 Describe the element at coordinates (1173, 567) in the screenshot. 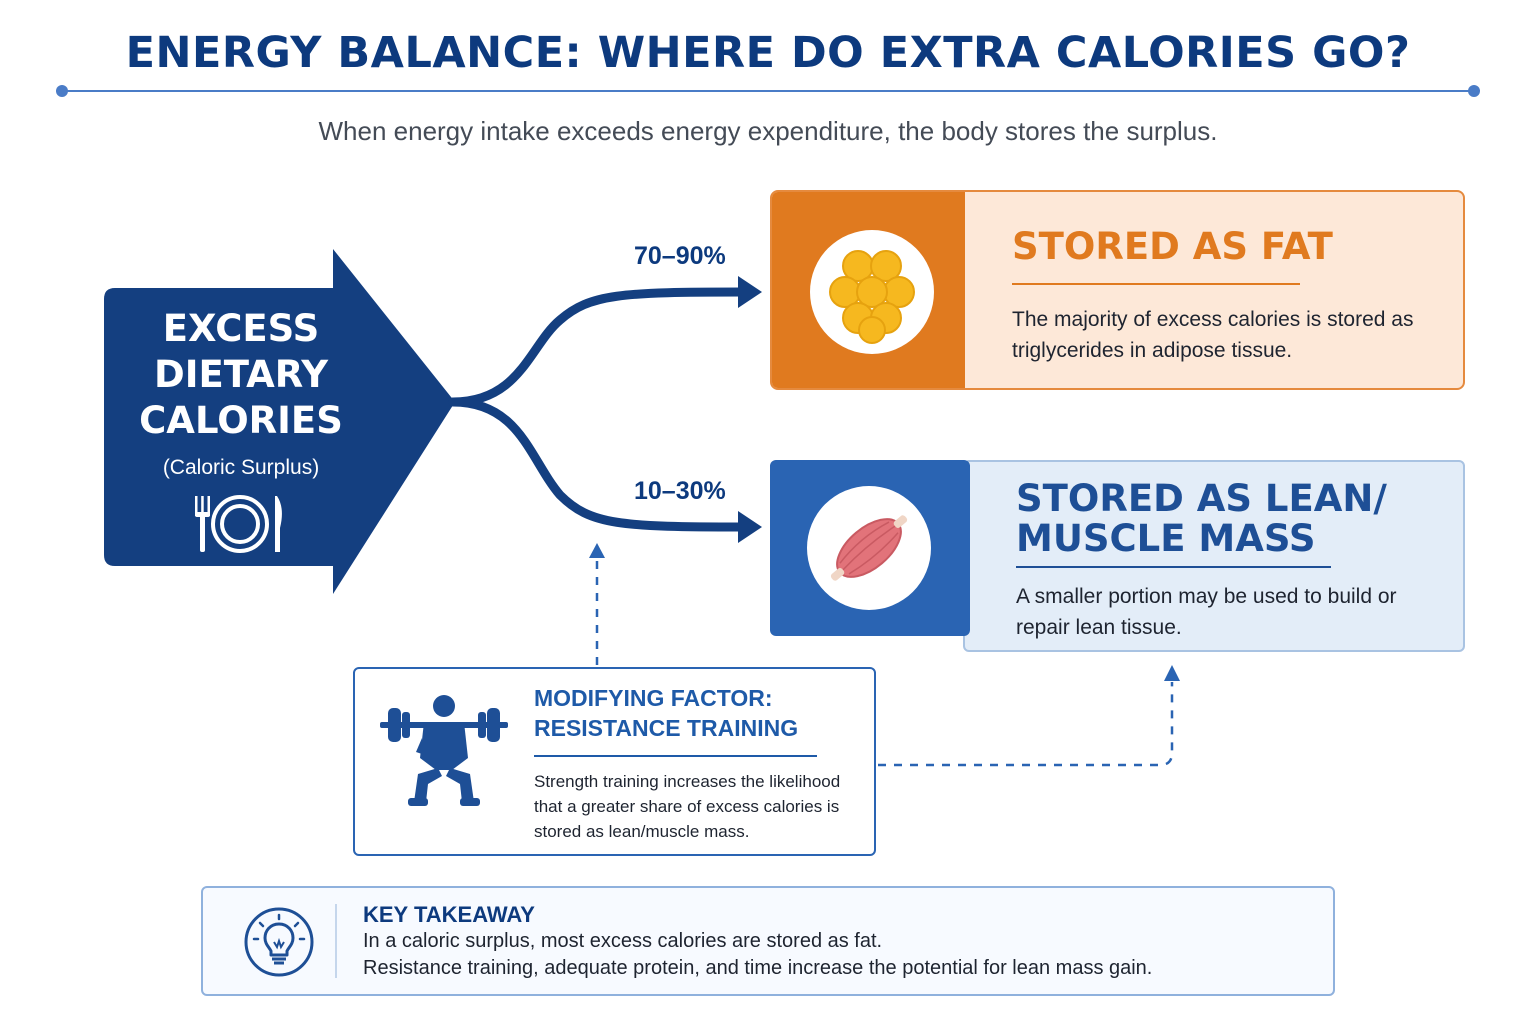

I see `lean-title-rule` at that location.